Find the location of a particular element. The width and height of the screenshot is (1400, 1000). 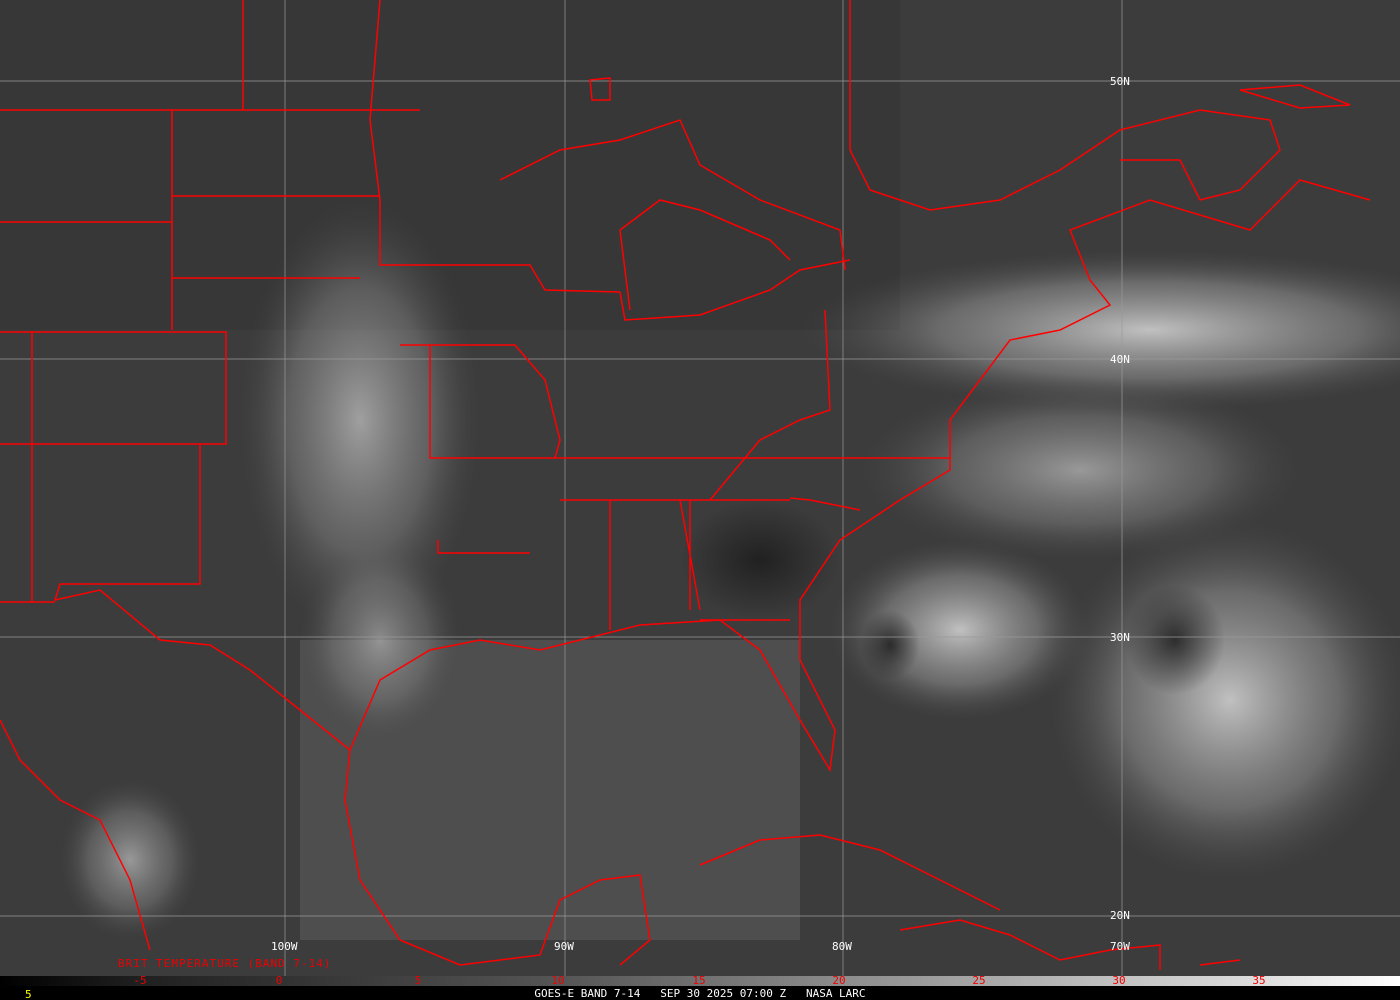

caption-bar is located at coordinates (700, 993).